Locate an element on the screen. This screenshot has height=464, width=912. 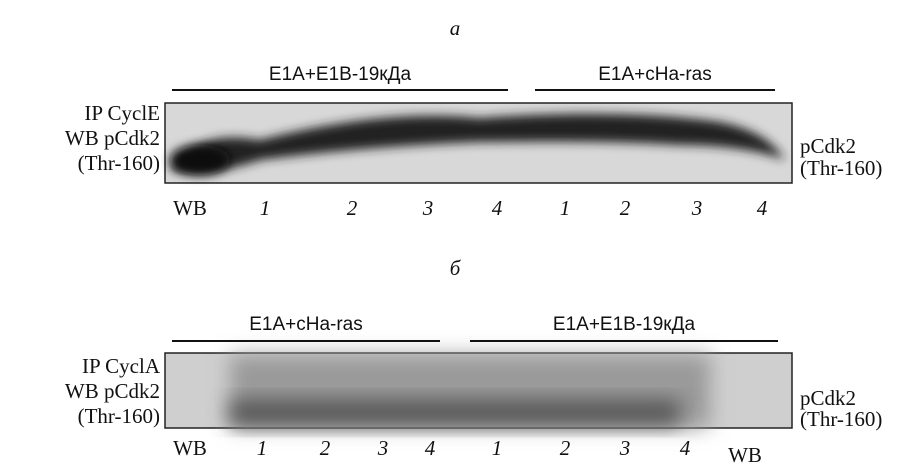
blot-a is located at coordinates (478, 143).